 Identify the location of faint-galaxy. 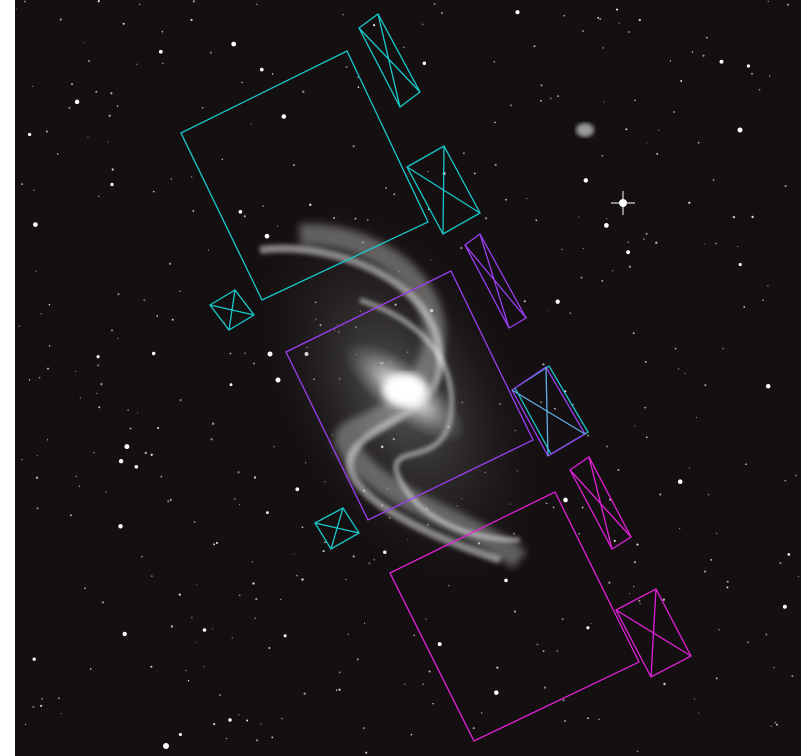
(585, 130).